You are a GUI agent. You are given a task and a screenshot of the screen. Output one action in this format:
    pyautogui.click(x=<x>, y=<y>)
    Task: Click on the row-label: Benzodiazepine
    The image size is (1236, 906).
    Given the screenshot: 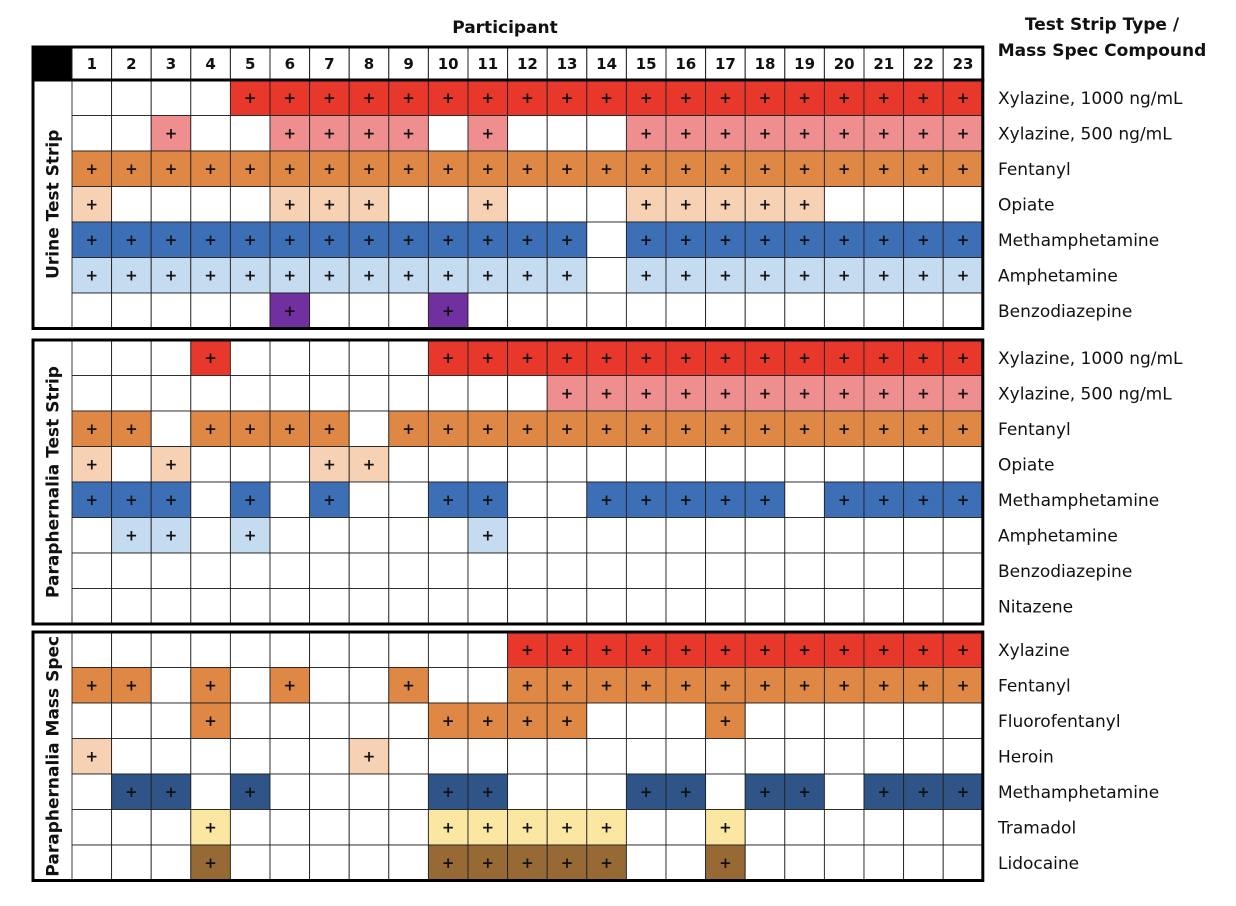 What is the action you would take?
    pyautogui.click(x=1065, y=312)
    